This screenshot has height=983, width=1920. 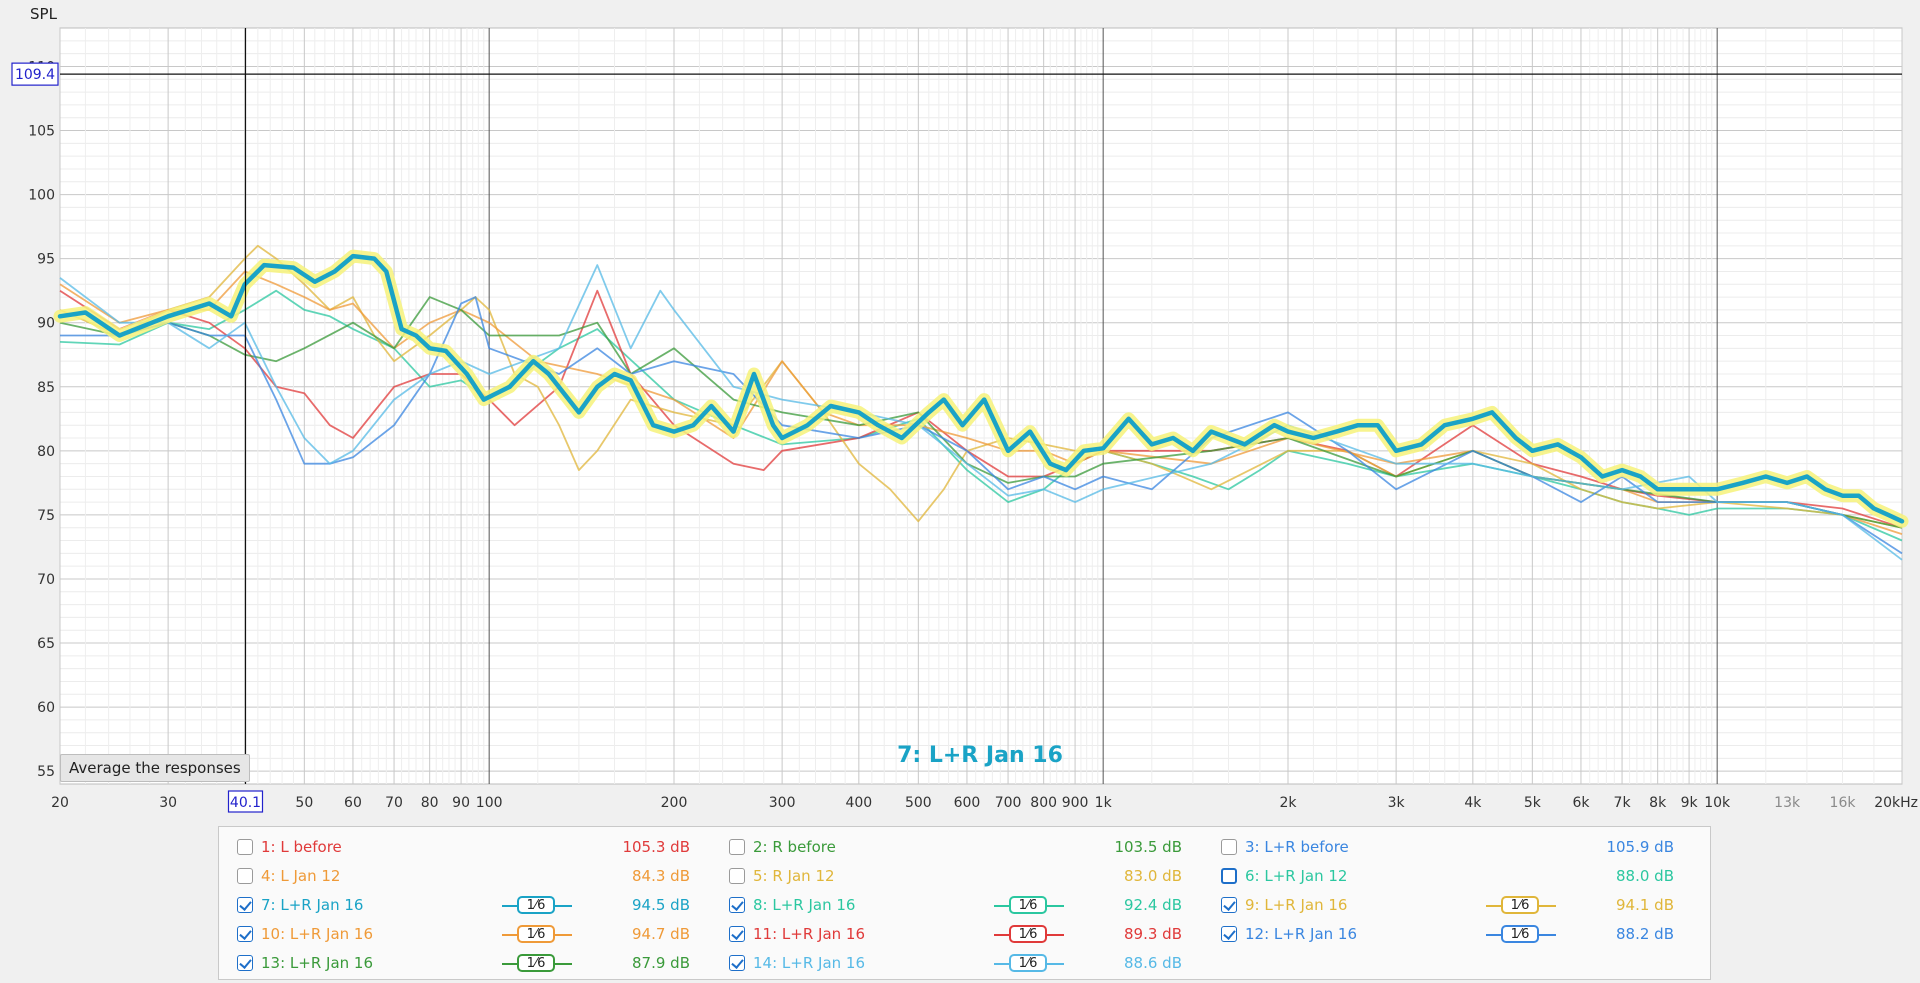 I want to click on y-tick-label: 90, so click(x=46, y=324).